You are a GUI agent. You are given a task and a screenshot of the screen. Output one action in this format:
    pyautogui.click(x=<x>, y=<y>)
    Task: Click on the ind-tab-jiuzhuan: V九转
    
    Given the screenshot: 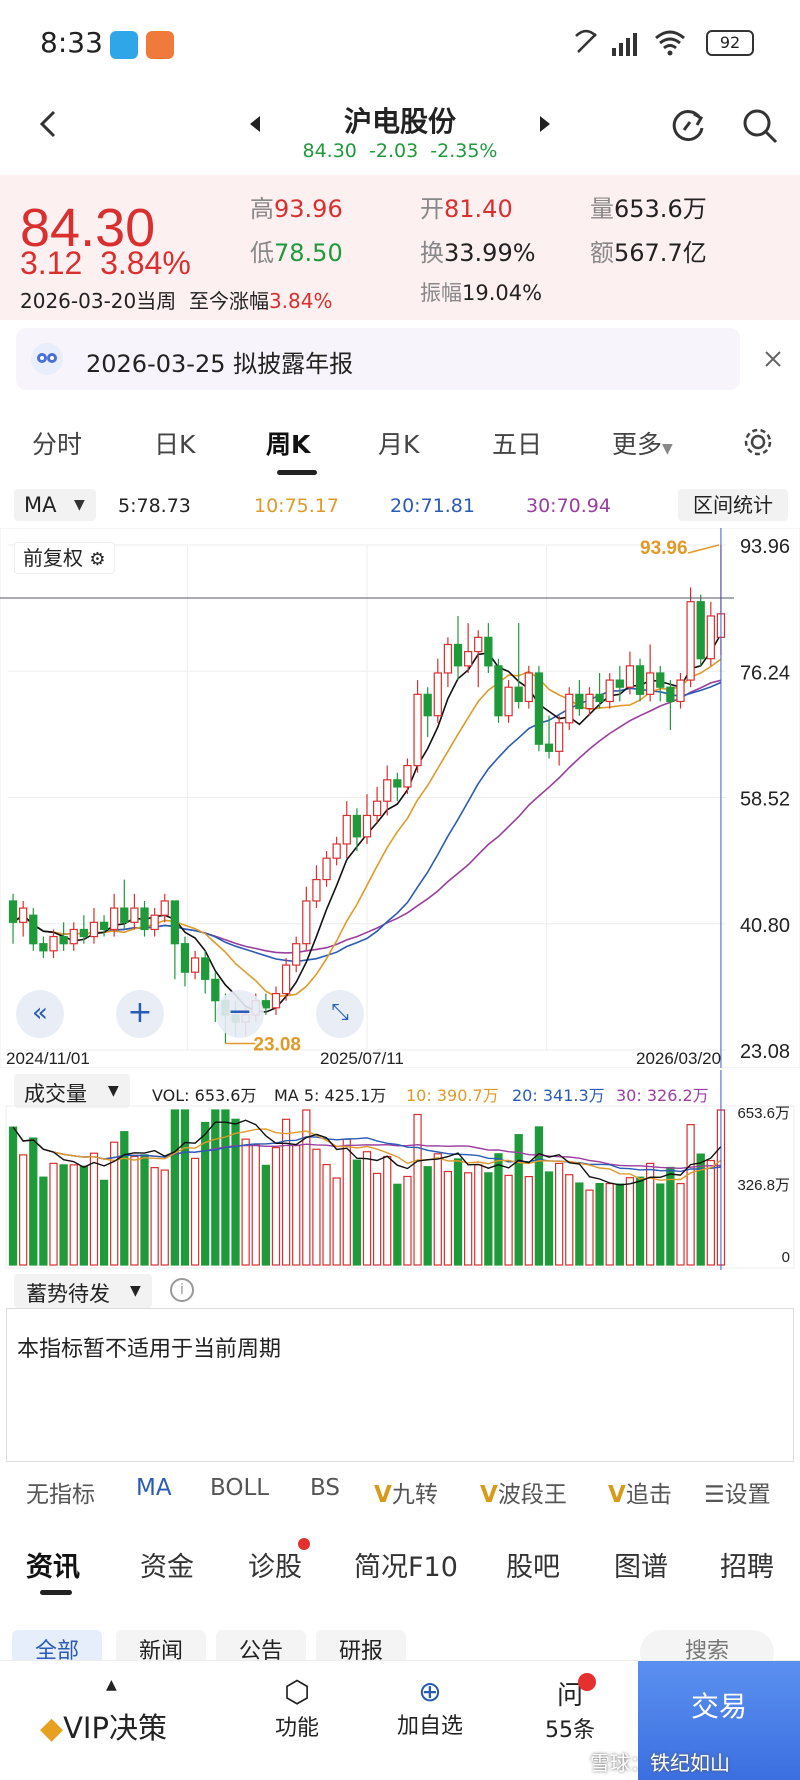 What is the action you would take?
    pyautogui.click(x=406, y=1495)
    